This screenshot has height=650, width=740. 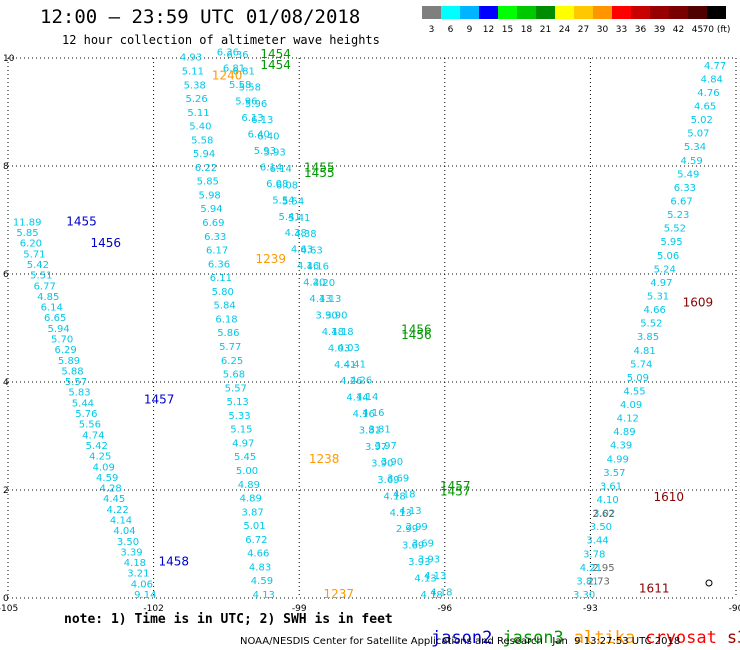 What do you see at coordinates (432, 30) in the screenshot?
I see `scale-label: 3` at bounding box center [432, 30].